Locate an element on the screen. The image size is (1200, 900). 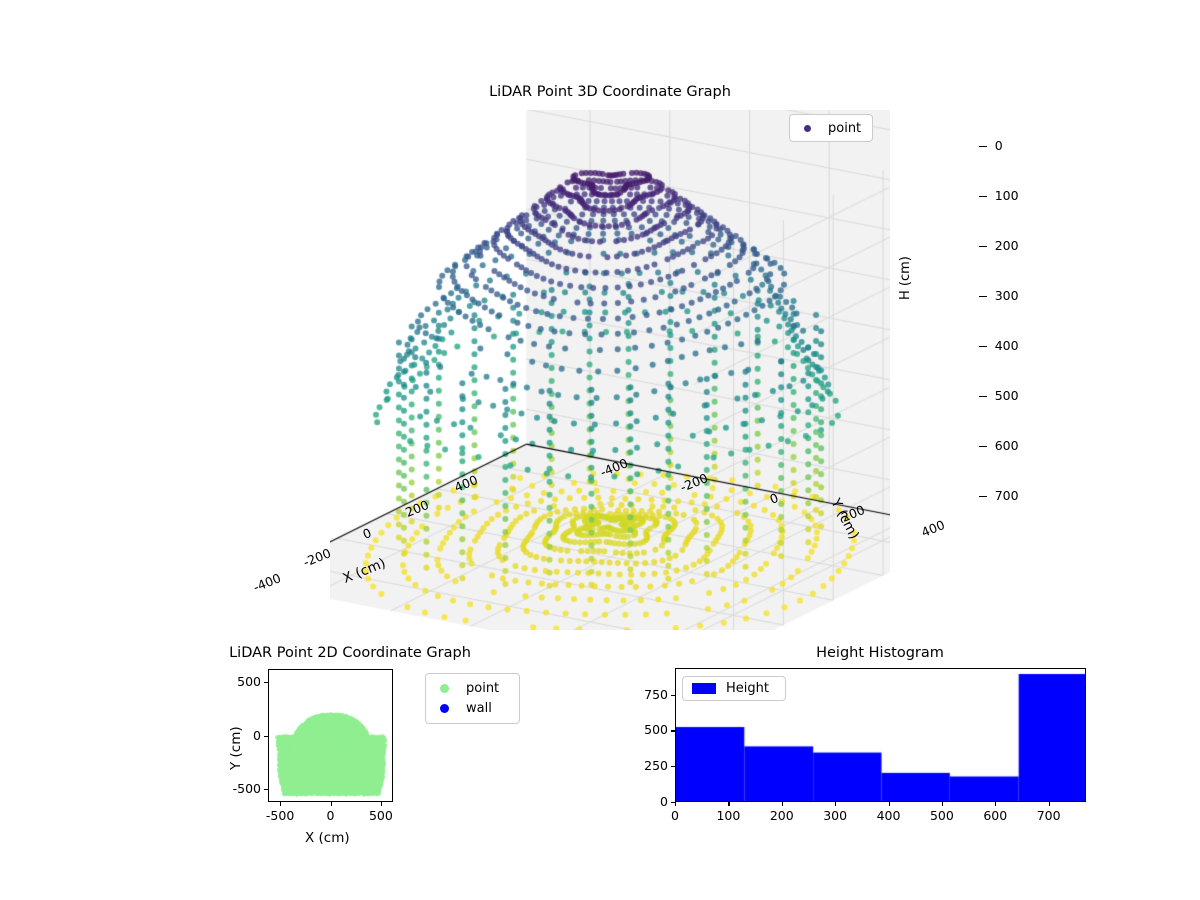
plot3d-ztick-6: 600 is located at coordinates (1006, 445).